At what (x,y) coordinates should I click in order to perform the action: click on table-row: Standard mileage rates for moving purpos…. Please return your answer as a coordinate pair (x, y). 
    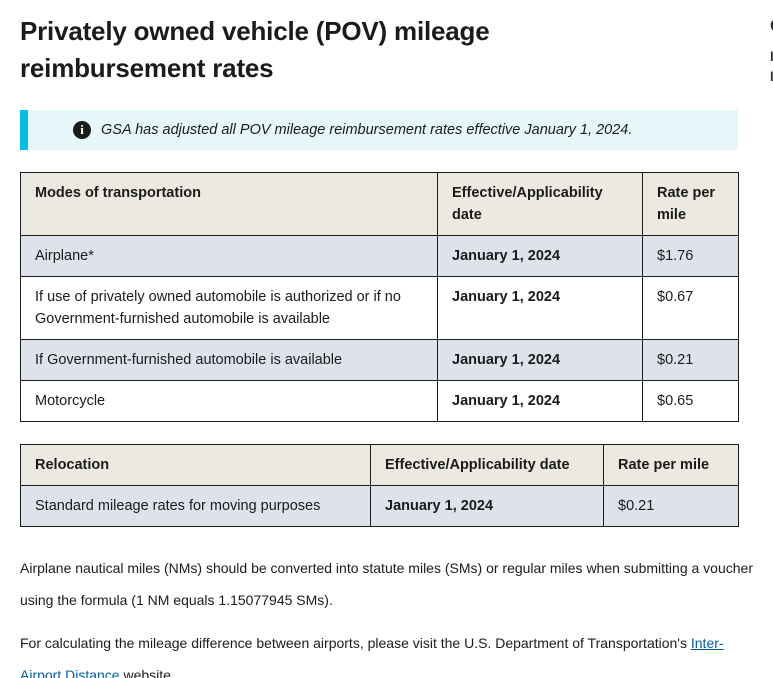
    Looking at the image, I should click on (379, 506).